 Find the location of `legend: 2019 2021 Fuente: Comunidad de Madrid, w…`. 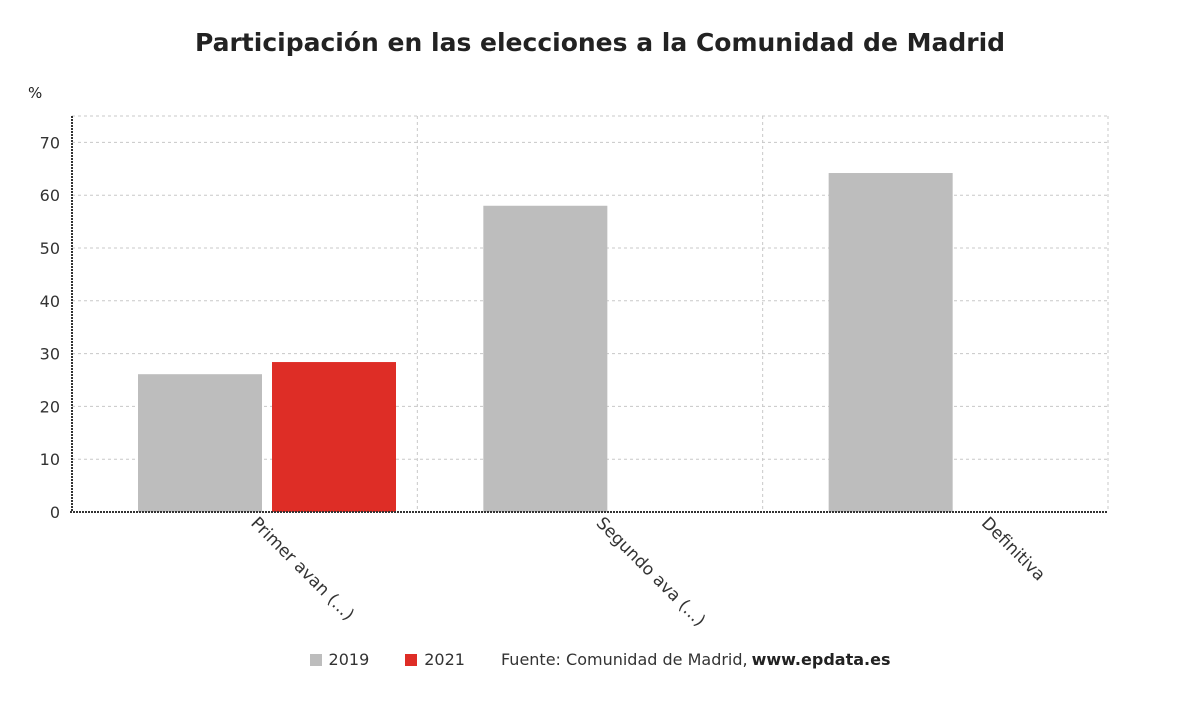

legend: 2019 2021 Fuente: Comunidad de Madrid, w… is located at coordinates (600, 659).